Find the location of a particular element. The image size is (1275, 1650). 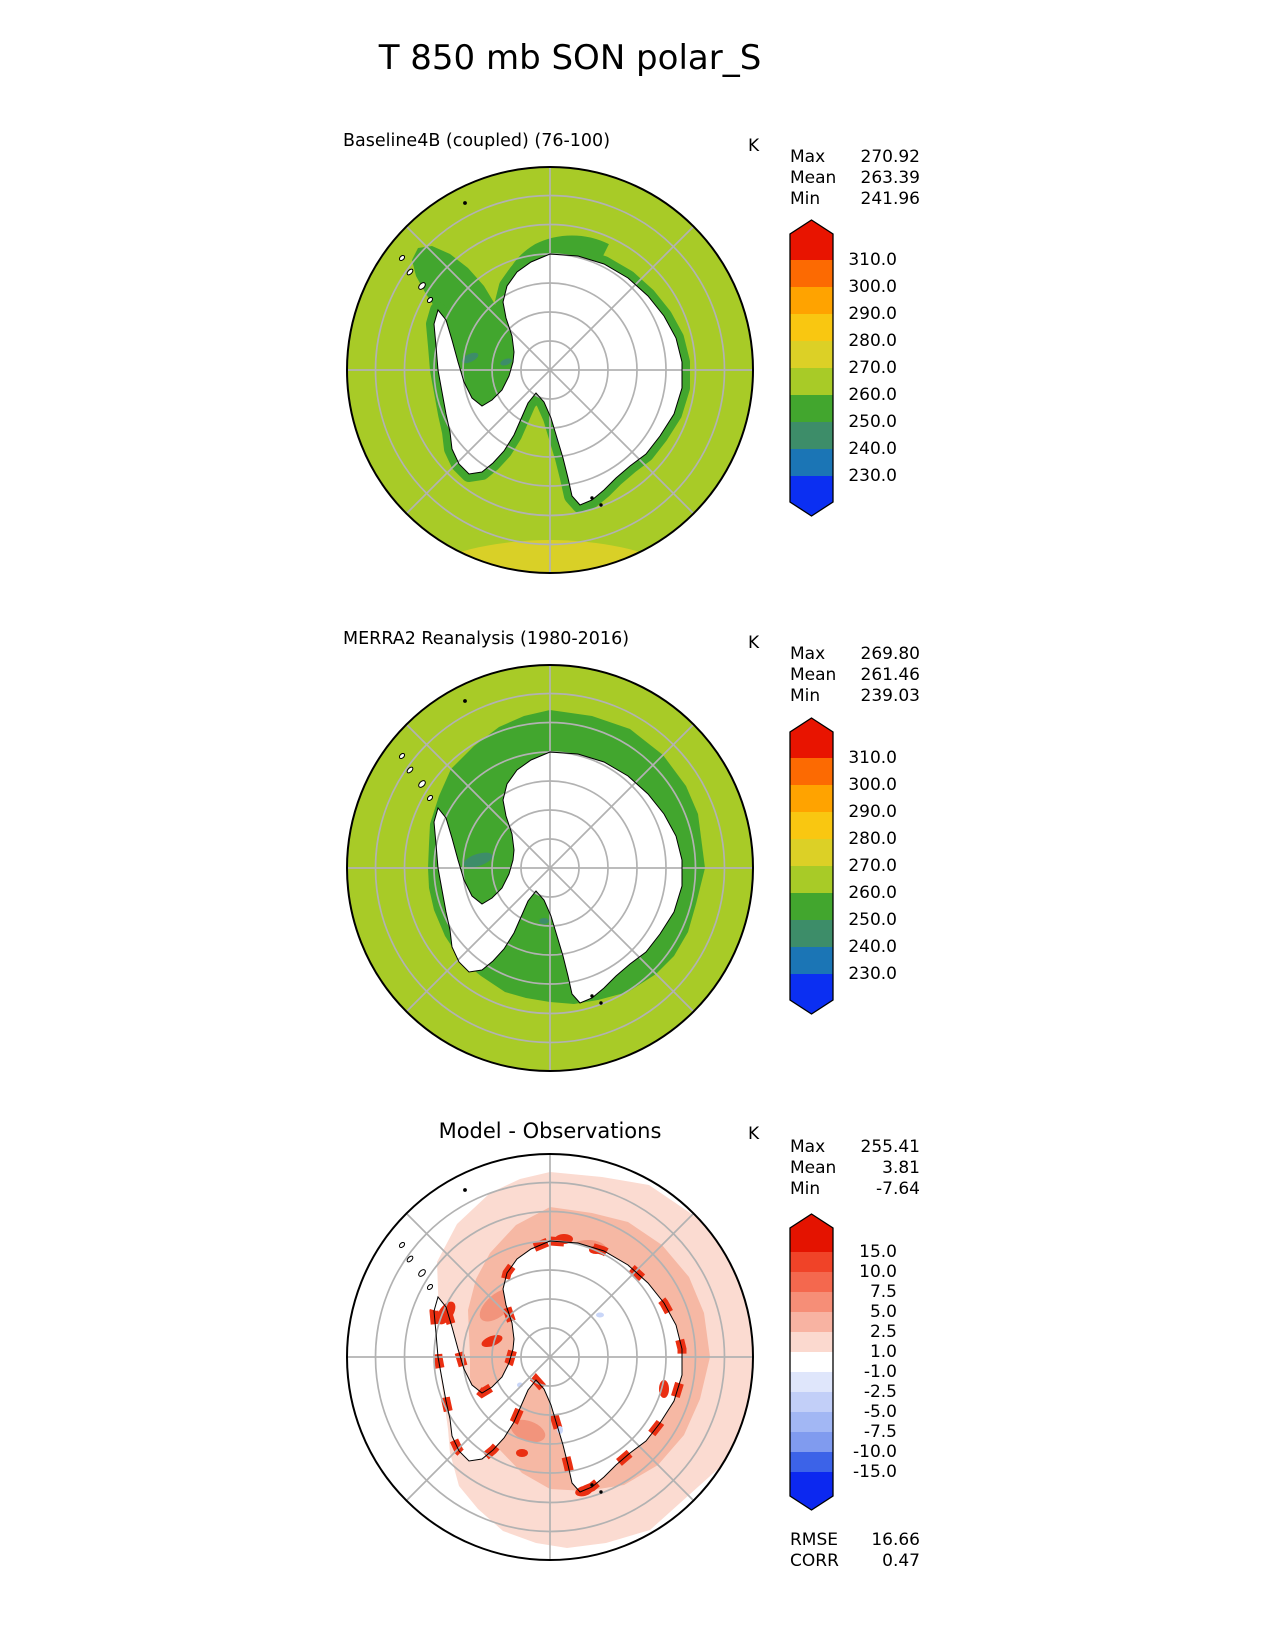

stat-row: Max 270.92 is located at coordinates (855, 157).